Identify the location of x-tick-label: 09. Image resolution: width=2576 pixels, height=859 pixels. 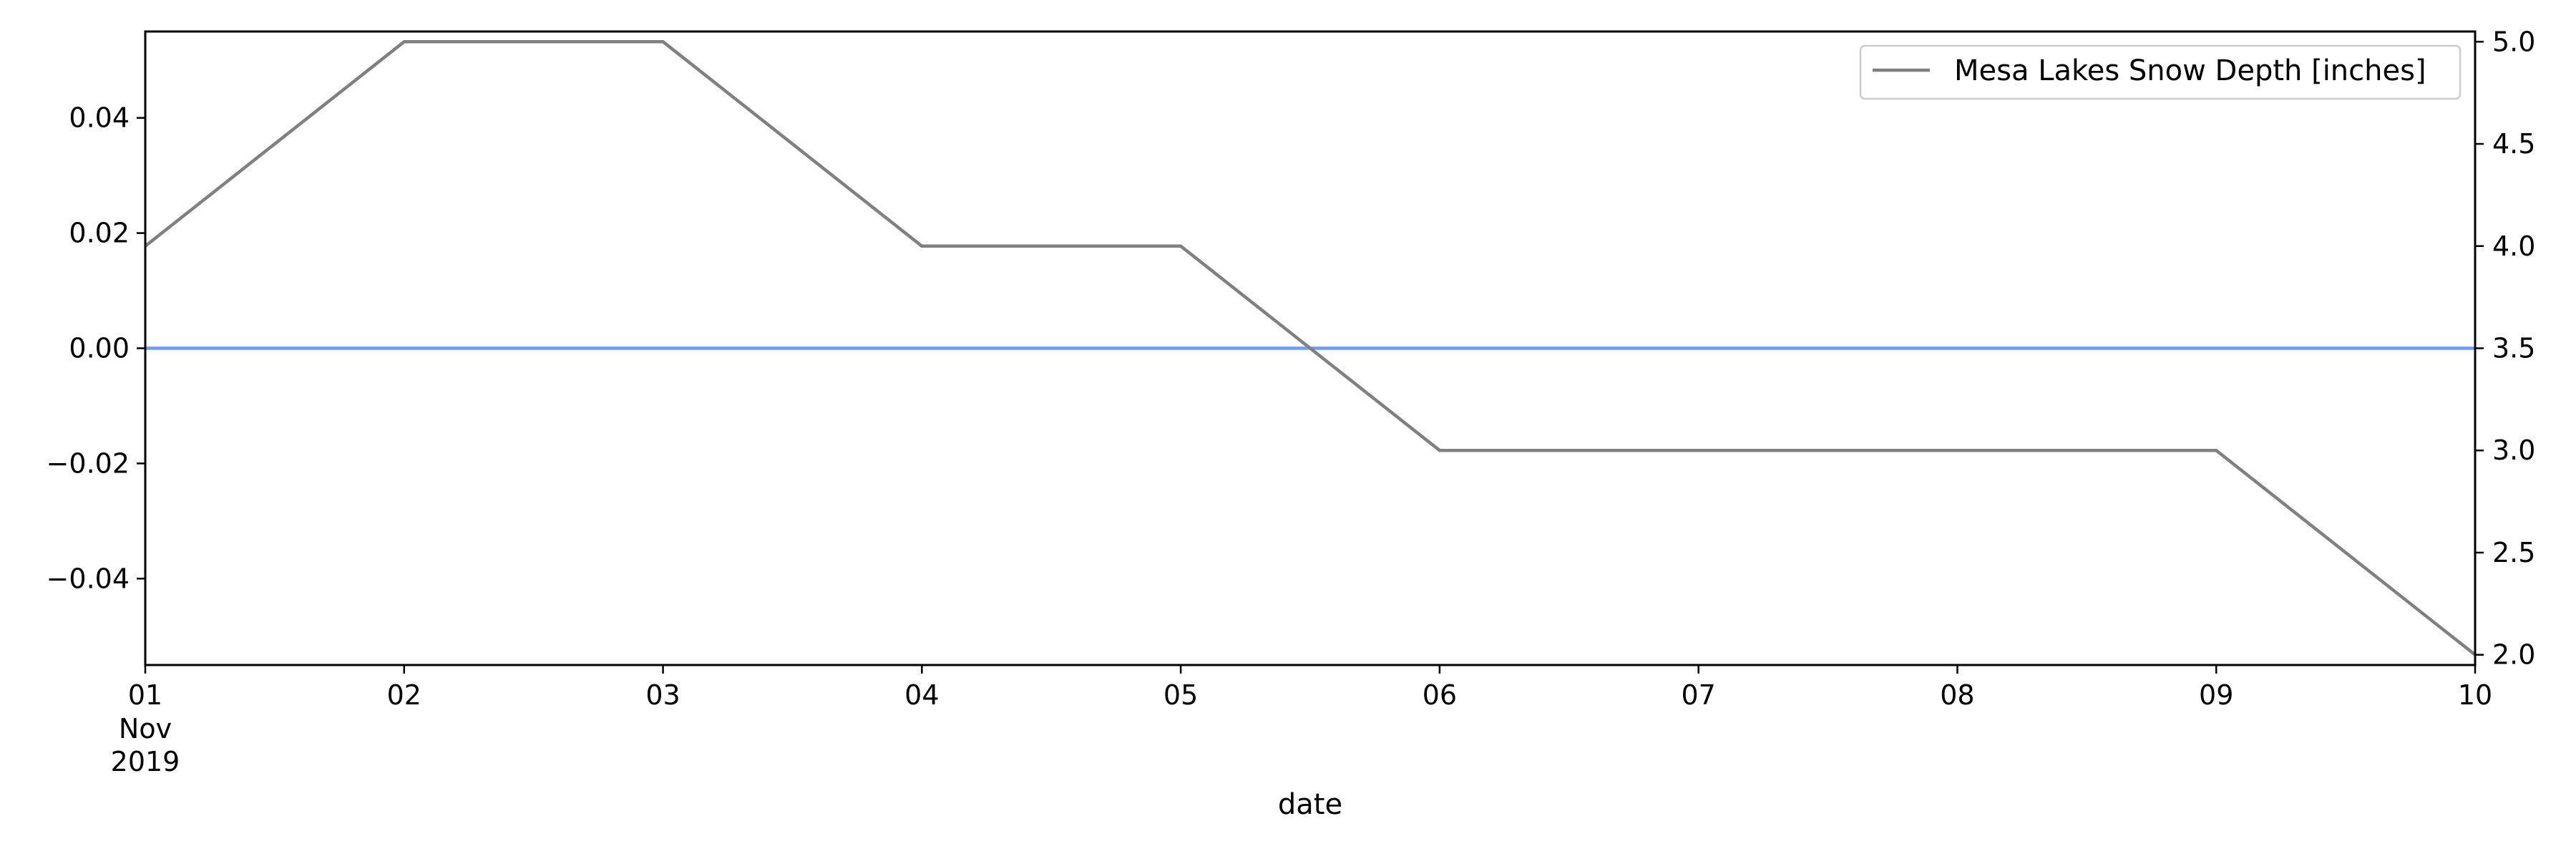
(2216, 695).